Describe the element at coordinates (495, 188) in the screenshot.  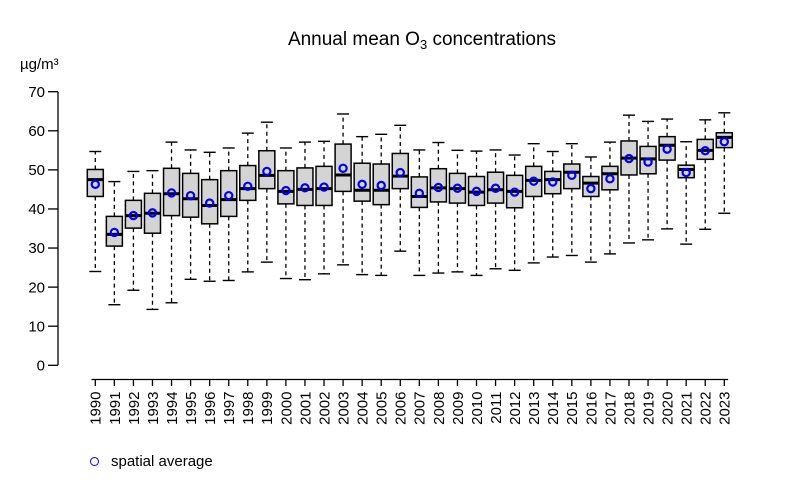
I see `mean-point-2011` at that location.